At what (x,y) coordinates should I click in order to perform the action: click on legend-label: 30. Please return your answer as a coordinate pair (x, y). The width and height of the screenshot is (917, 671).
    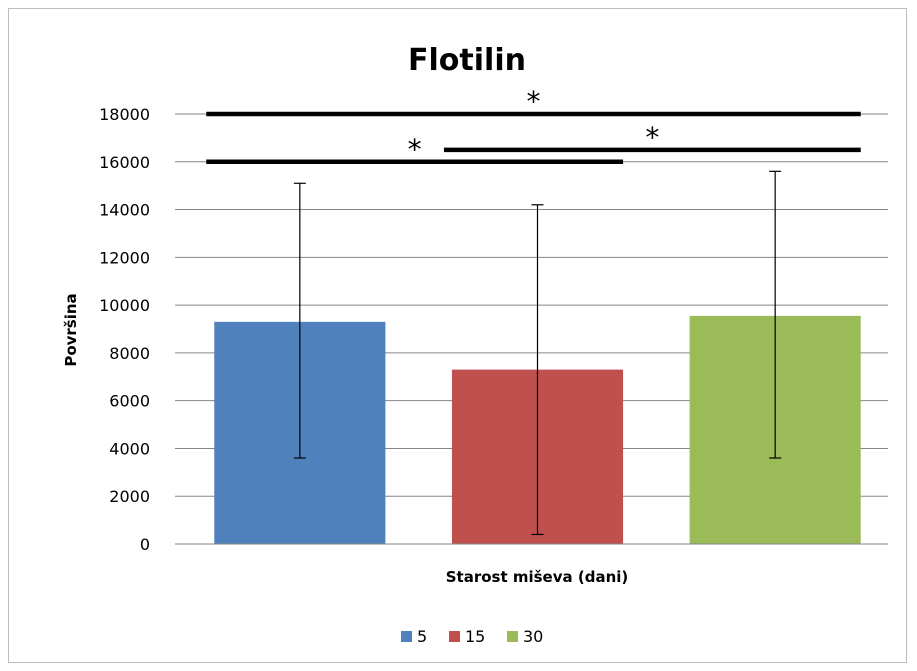
    Looking at the image, I should click on (533, 636).